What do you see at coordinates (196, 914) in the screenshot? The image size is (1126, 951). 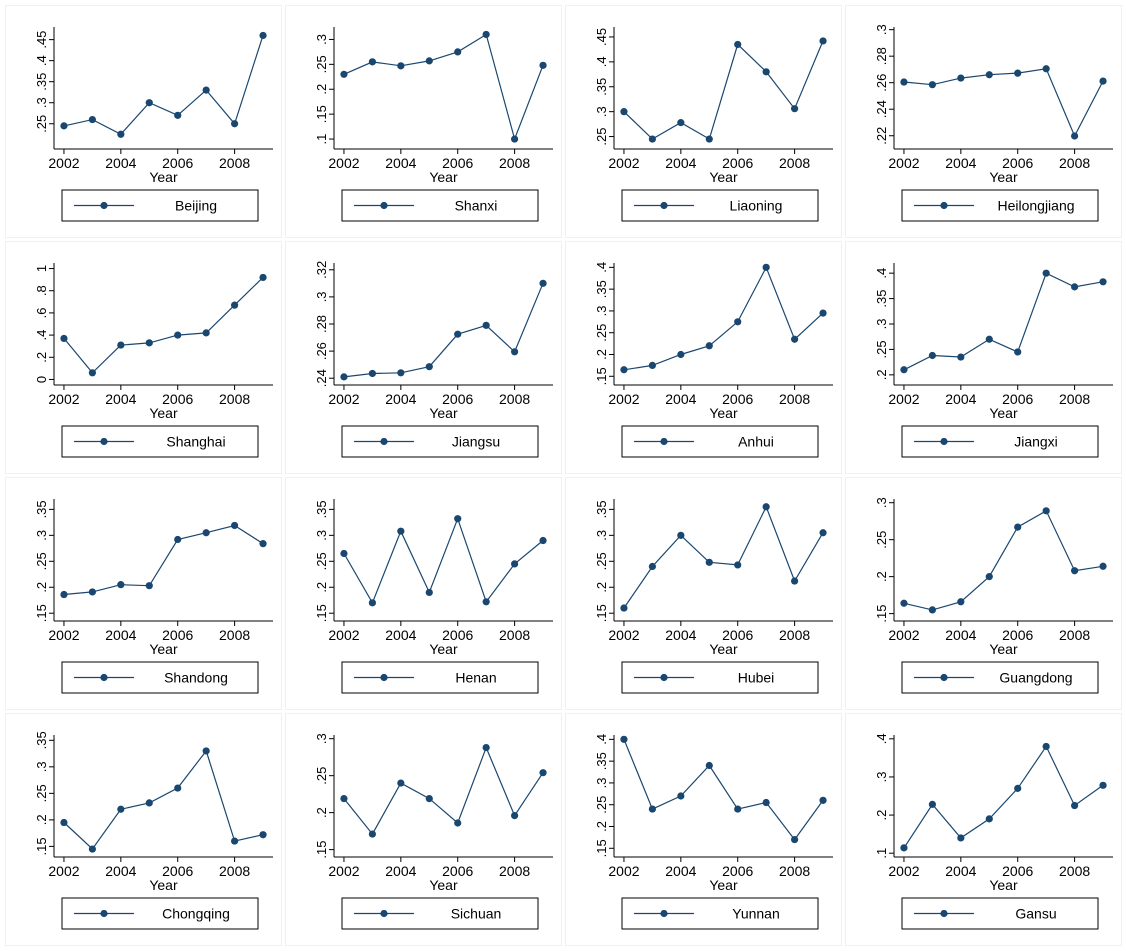 I see `legend-label: Chongqing` at bounding box center [196, 914].